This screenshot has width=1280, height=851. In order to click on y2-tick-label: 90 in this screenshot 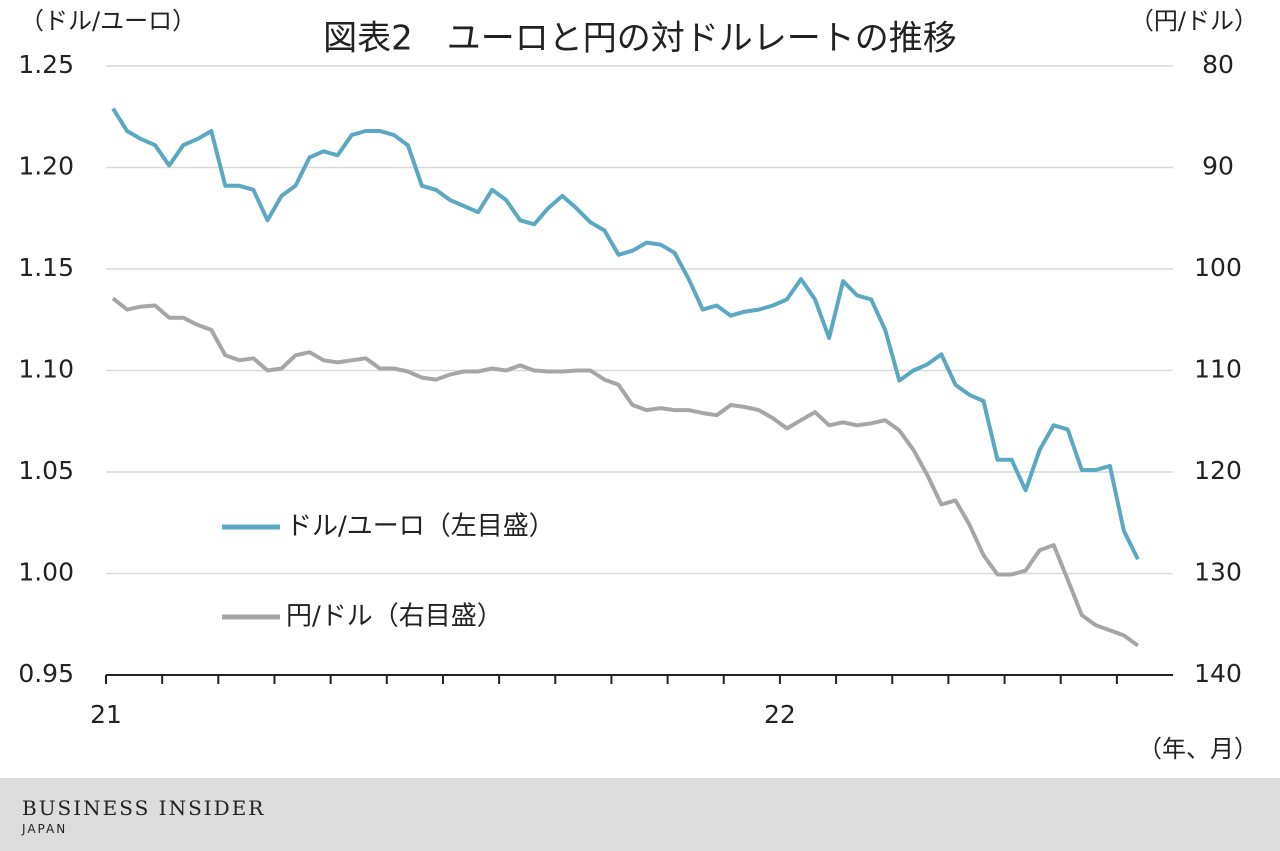, I will do `click(1218, 166)`.